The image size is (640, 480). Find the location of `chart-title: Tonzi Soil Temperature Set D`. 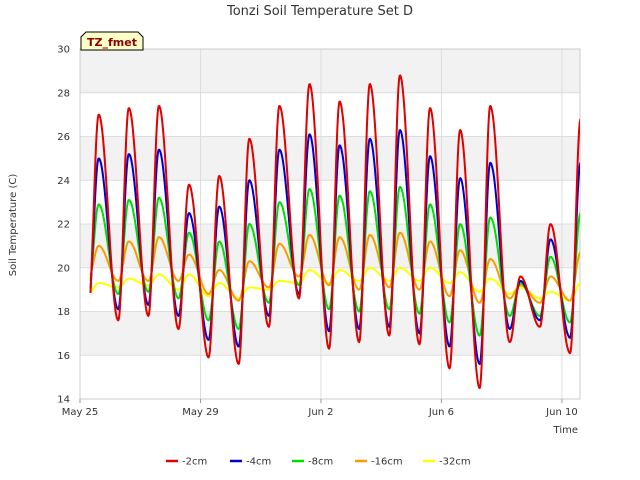

chart-title: Tonzi Soil Temperature Set D is located at coordinates (319, 11).